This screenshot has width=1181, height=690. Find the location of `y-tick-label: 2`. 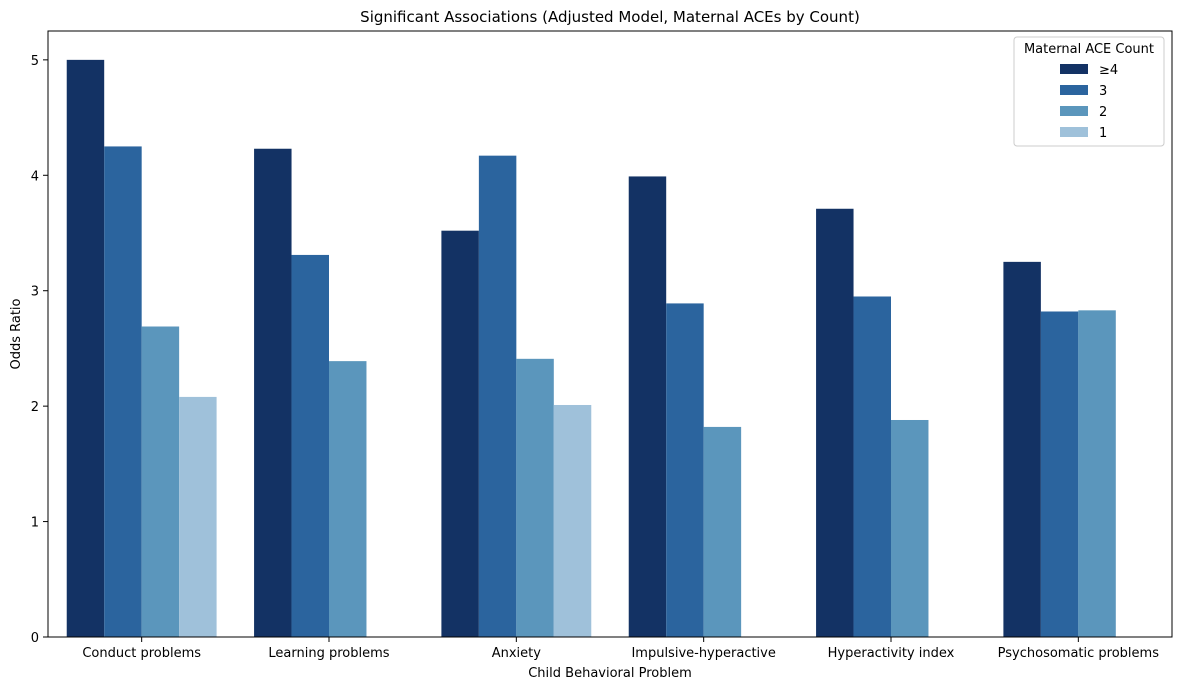

y-tick-label: 2 is located at coordinates (35, 407).